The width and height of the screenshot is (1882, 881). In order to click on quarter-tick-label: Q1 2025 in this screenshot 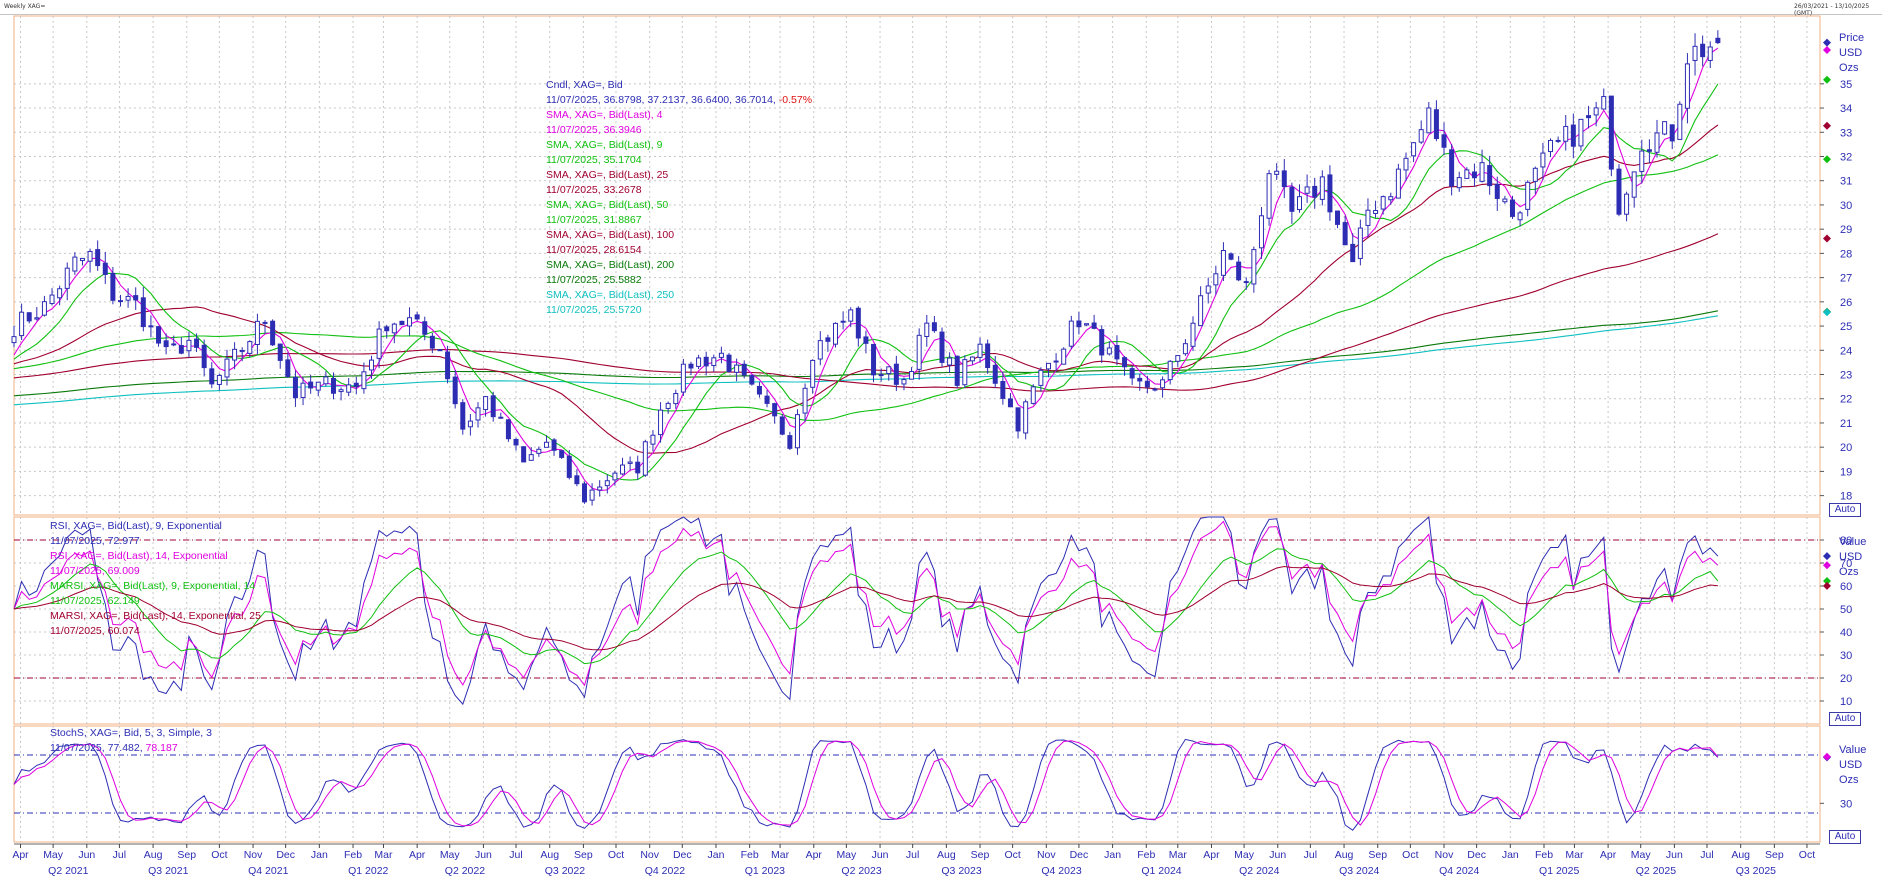, I will do `click(1559, 871)`.